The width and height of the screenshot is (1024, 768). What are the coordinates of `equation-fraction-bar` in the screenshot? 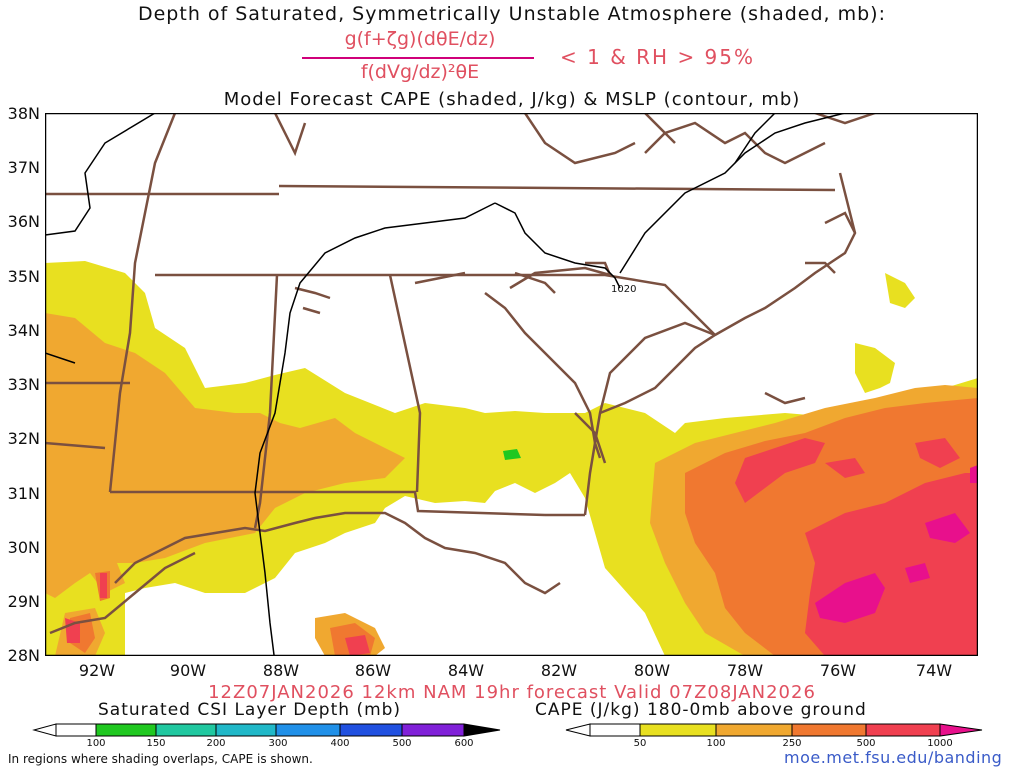 It's located at (418, 58).